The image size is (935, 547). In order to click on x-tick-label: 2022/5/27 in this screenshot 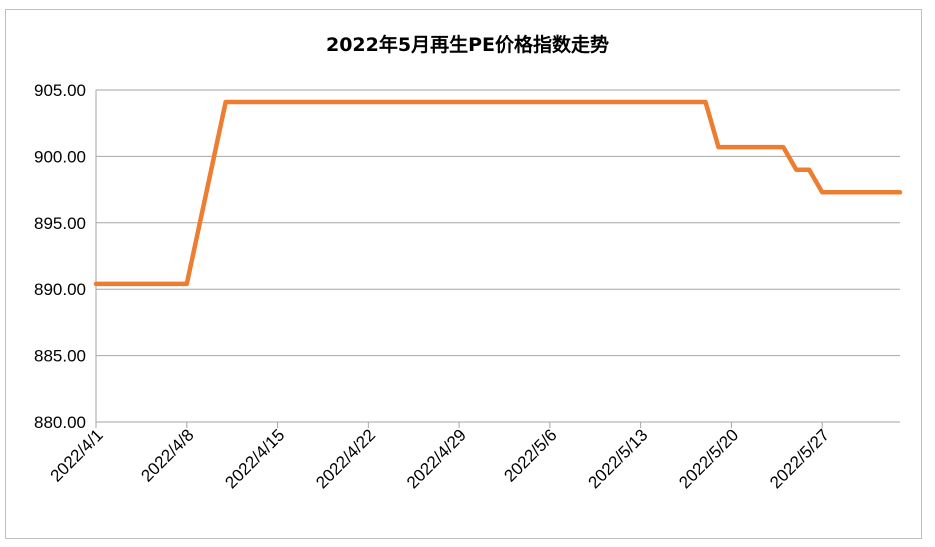, I will do `click(799, 458)`.